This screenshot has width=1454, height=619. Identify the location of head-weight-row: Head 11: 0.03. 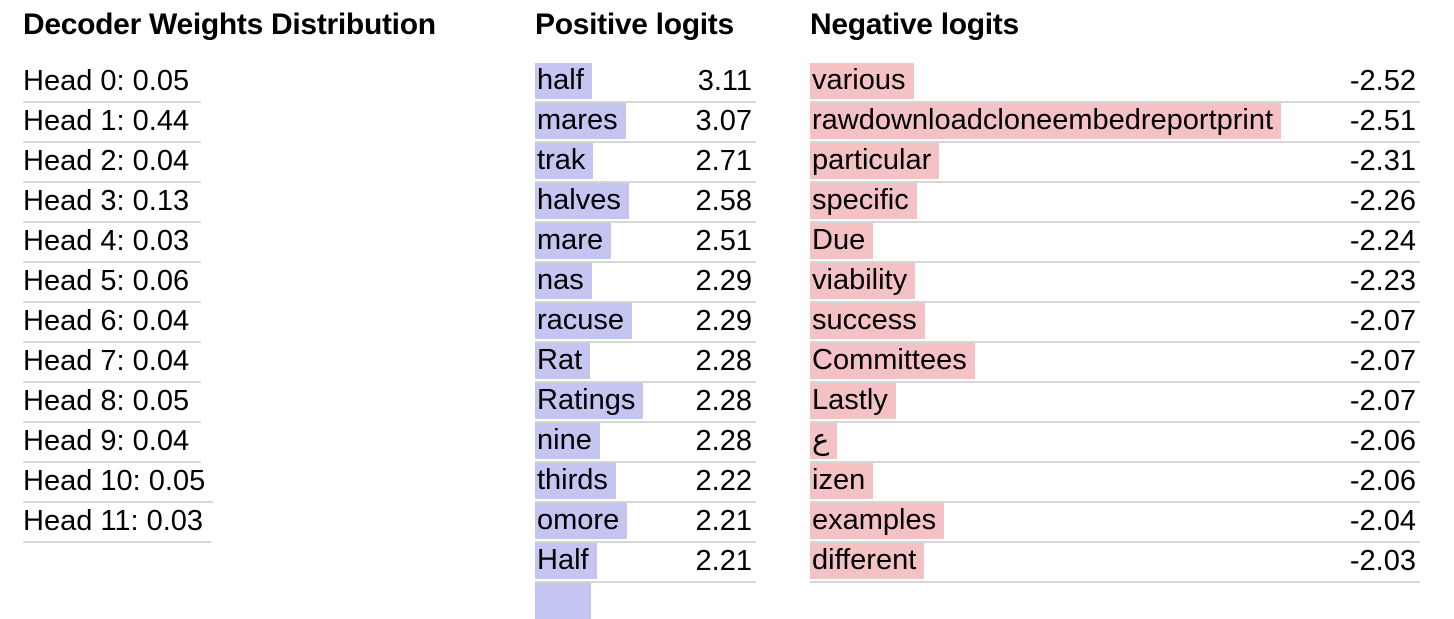
(117, 523).